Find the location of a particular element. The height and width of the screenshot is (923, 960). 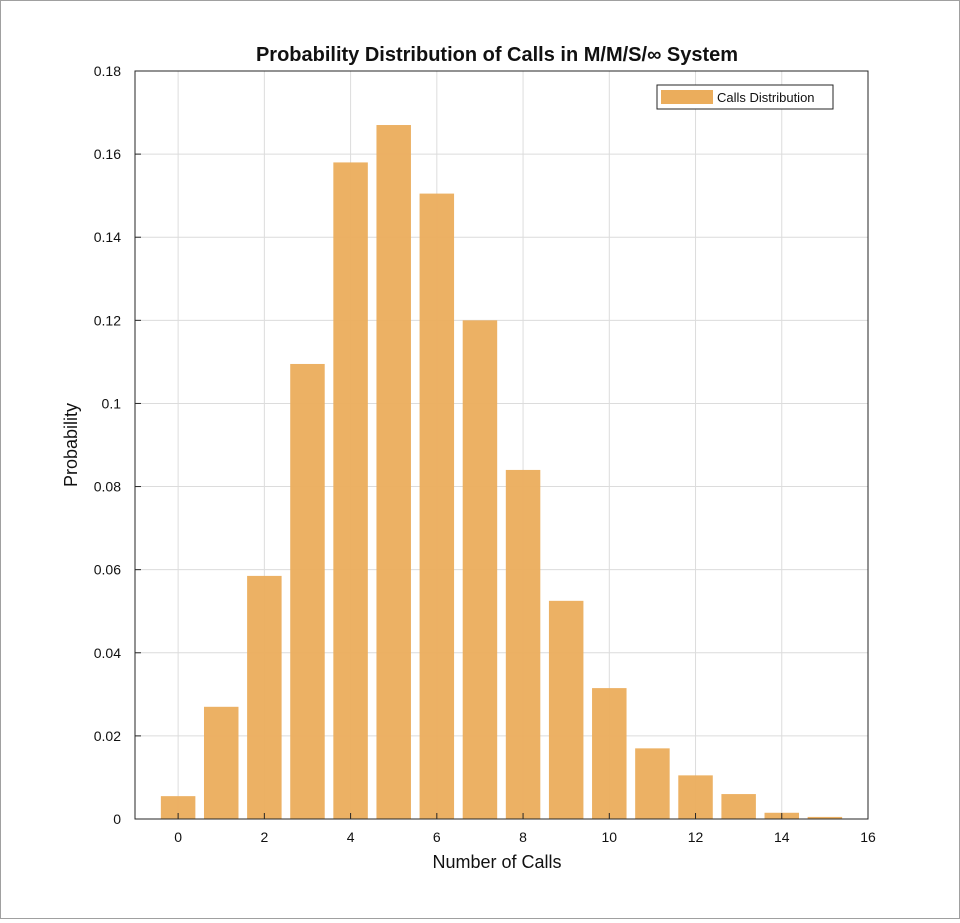

y-tick-label: 0.14 is located at coordinates (107, 237).